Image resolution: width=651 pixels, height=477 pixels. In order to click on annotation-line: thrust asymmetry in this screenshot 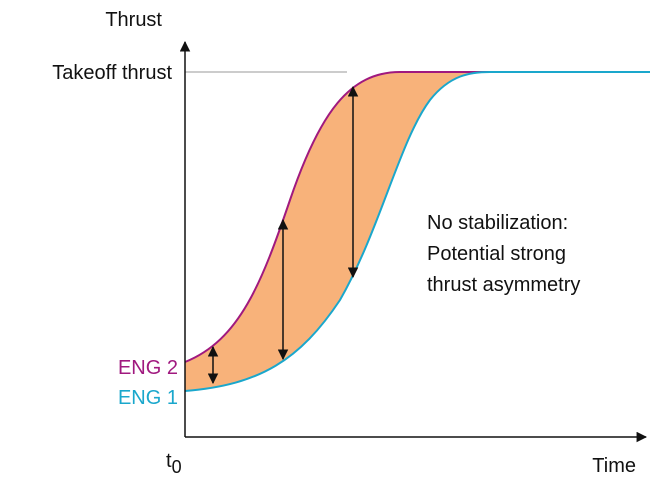, I will do `click(503, 285)`.